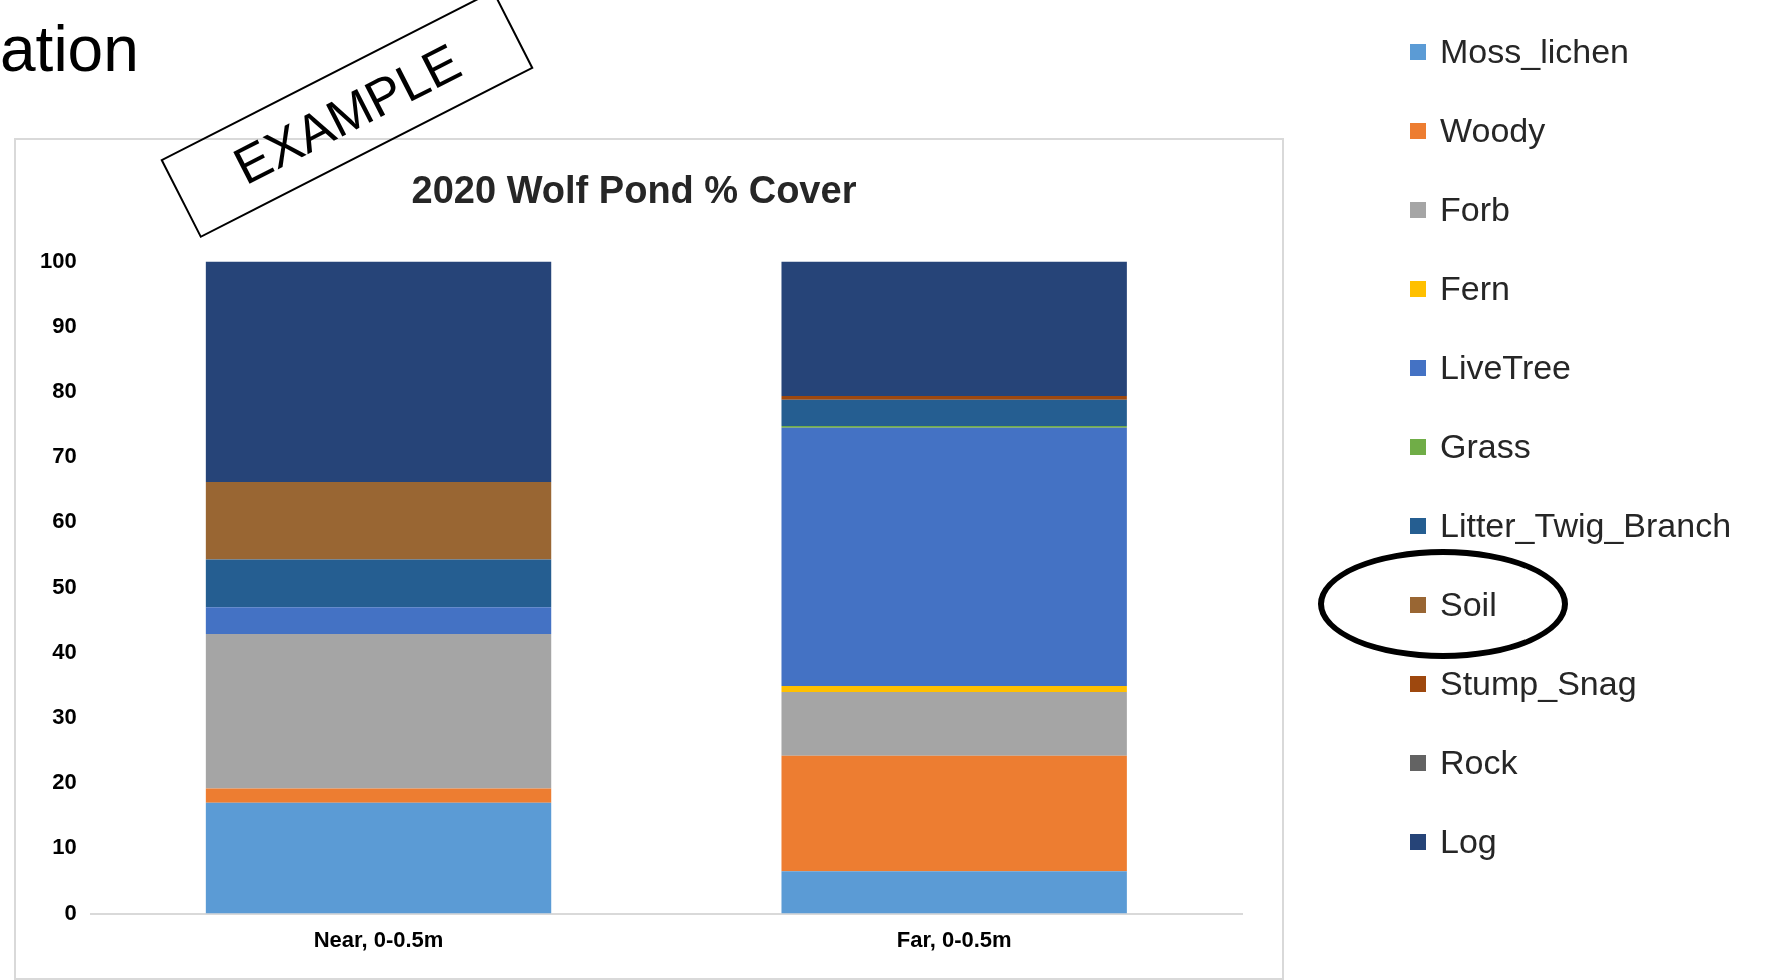 This screenshot has height=980, width=1780. Describe the element at coordinates (1475, 209) in the screenshot. I see `legend-label: Forb` at that location.